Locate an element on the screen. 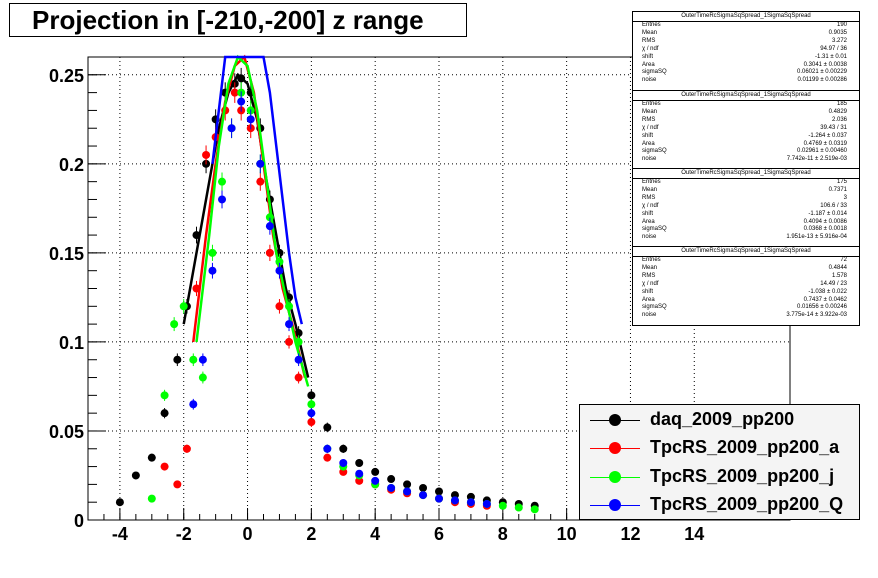 The image size is (878, 578). stats-row: sigmaSQ 0.01656 ± 0.00246 is located at coordinates (744, 307).